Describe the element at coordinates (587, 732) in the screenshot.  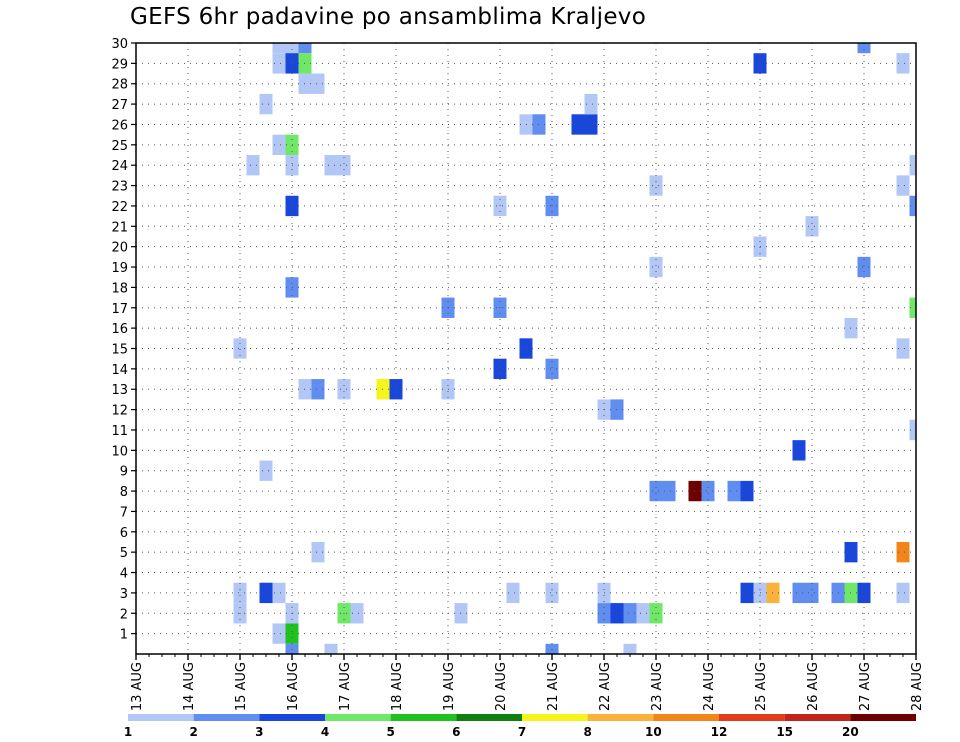
I see `colorbar-label: 8` at that location.